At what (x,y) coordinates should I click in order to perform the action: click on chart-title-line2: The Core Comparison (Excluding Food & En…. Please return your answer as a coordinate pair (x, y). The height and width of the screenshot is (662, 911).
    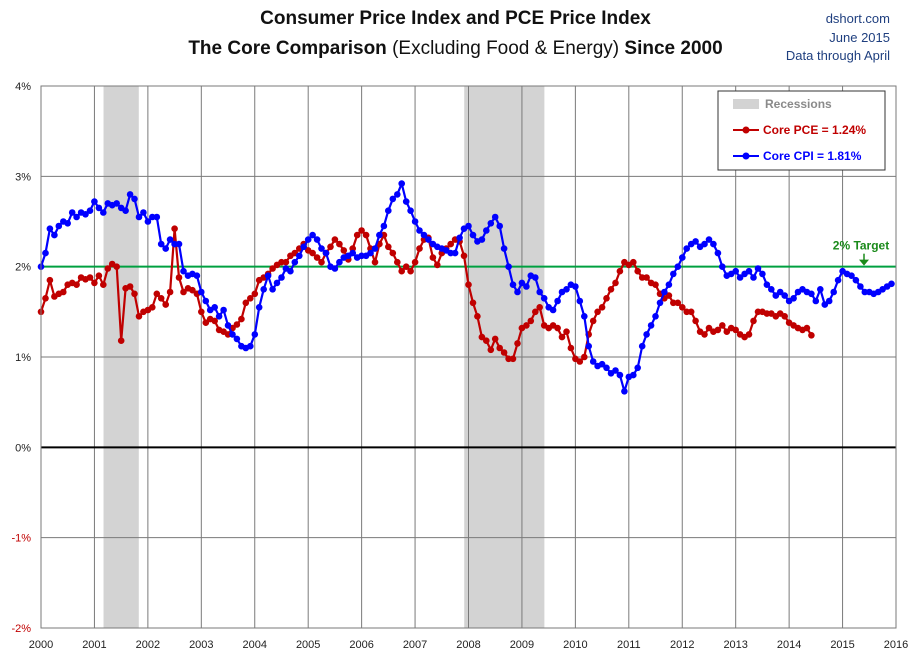
    Looking at the image, I should click on (455, 49).